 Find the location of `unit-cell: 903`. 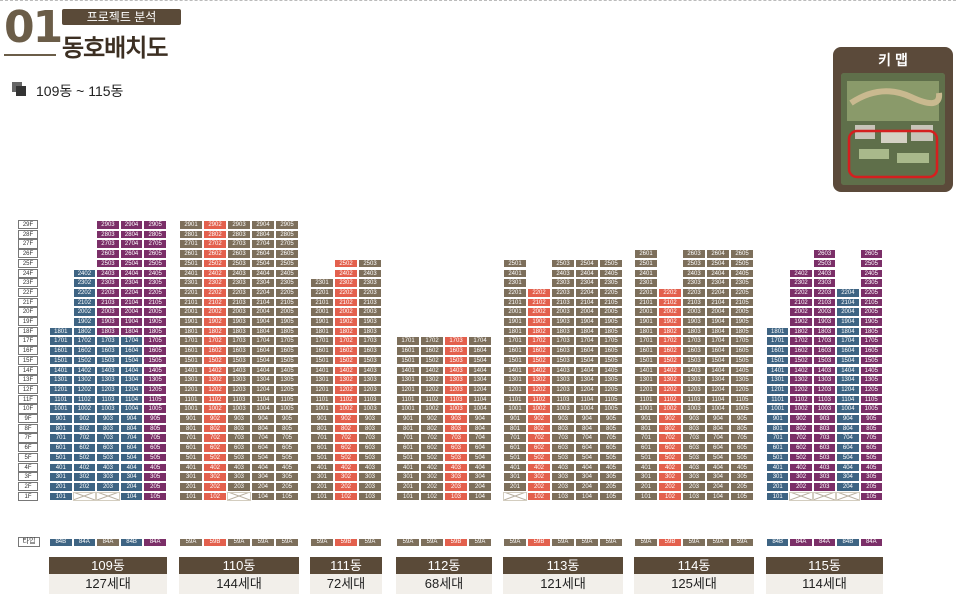

unit-cell: 903 is located at coordinates (824, 419).